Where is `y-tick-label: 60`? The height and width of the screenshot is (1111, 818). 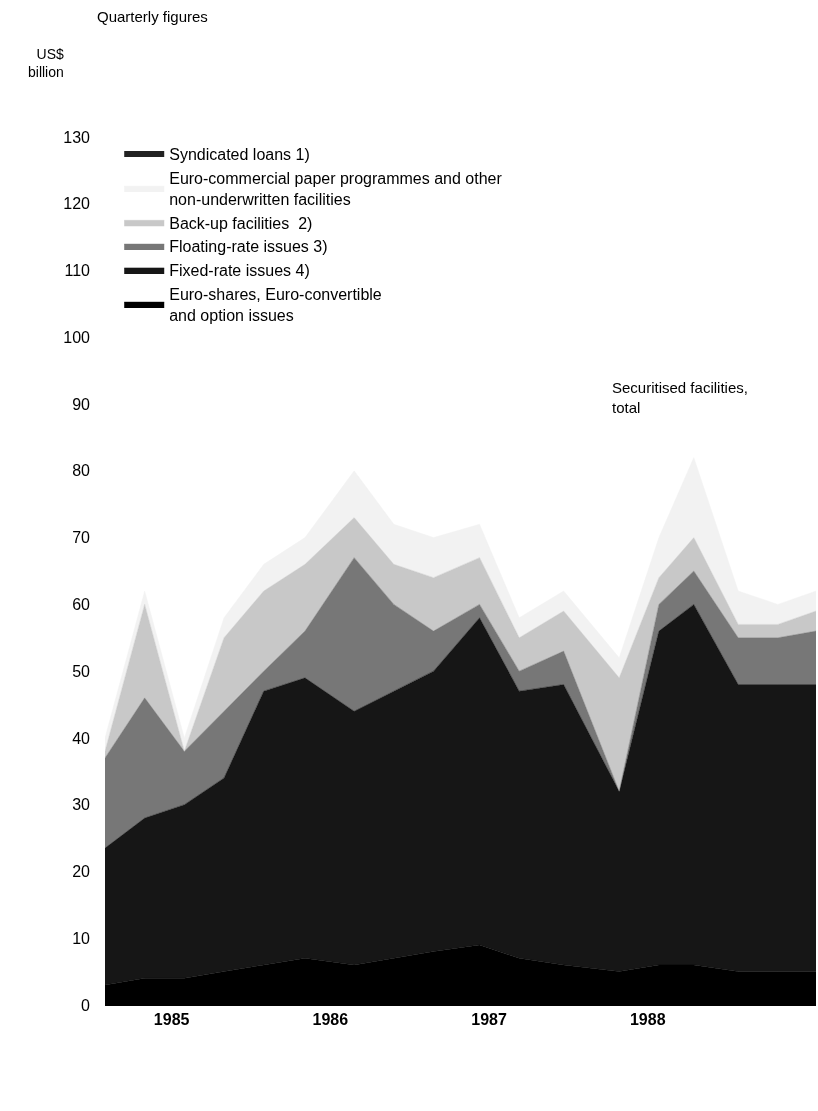 y-tick-label: 60 is located at coordinates (81, 604).